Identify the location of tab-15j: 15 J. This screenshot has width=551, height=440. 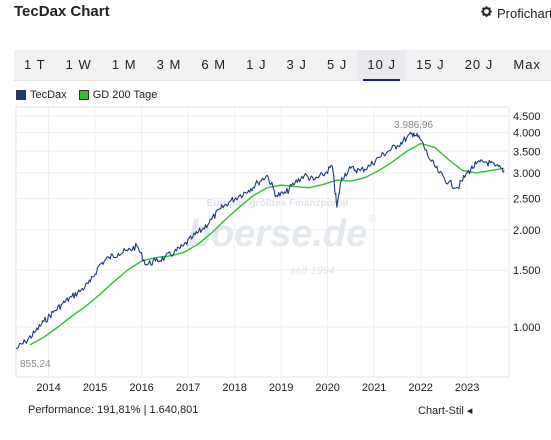
(430, 64).